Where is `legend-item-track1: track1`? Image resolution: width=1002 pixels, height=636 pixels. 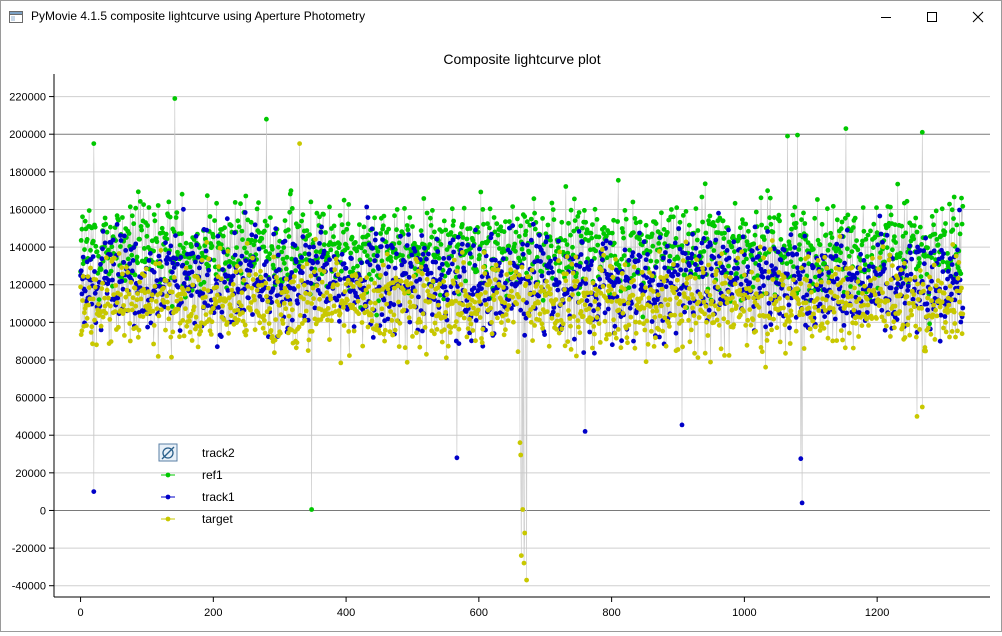
legend-item-track1: track1 is located at coordinates (198, 497).